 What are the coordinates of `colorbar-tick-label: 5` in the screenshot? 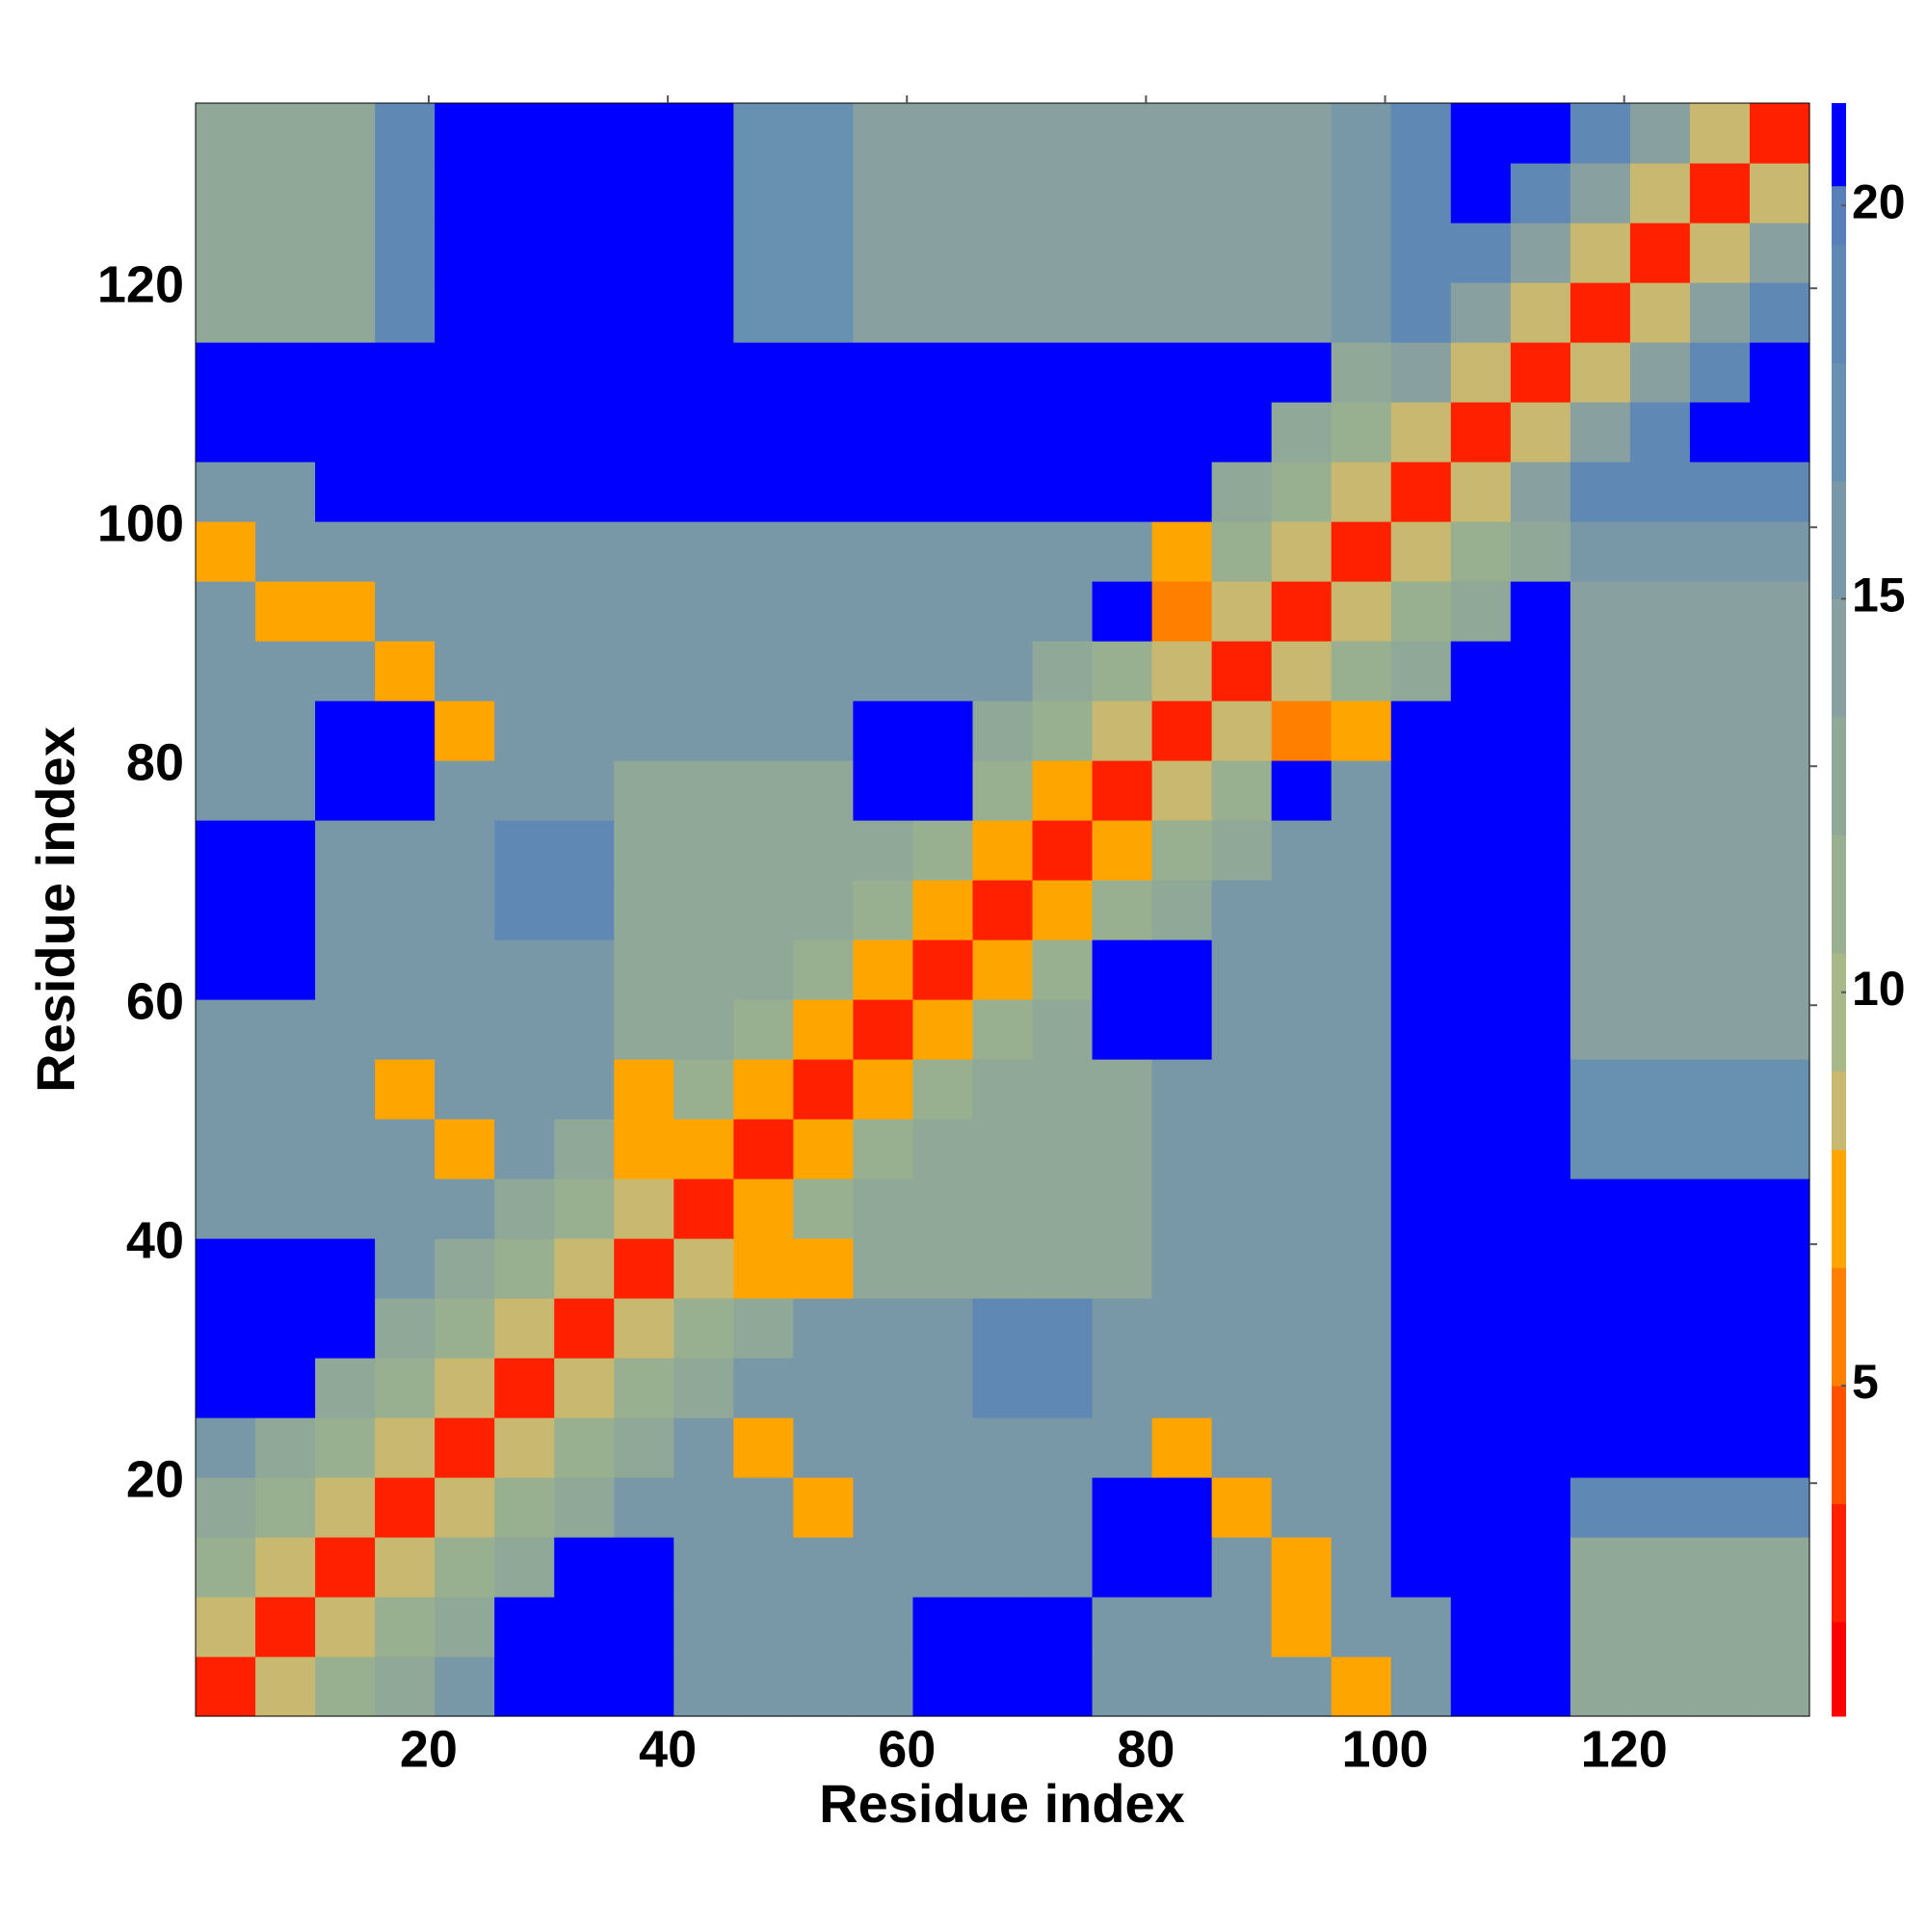 It's located at (1866, 1382).